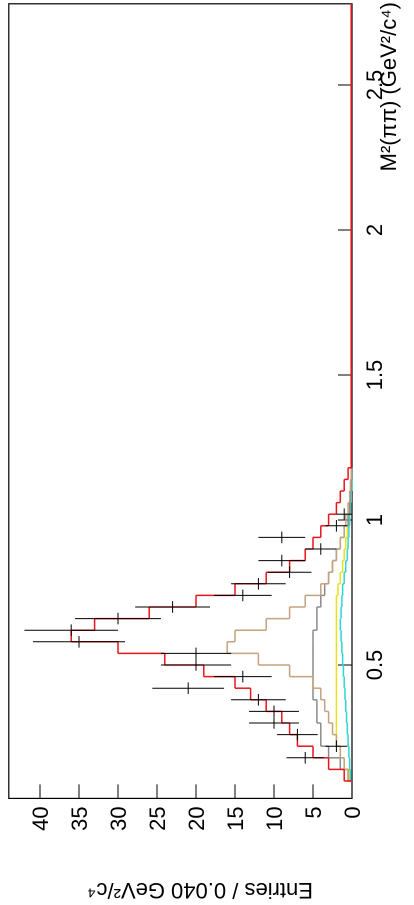  I want to click on y-tick-label: 15, so click(235, 818).